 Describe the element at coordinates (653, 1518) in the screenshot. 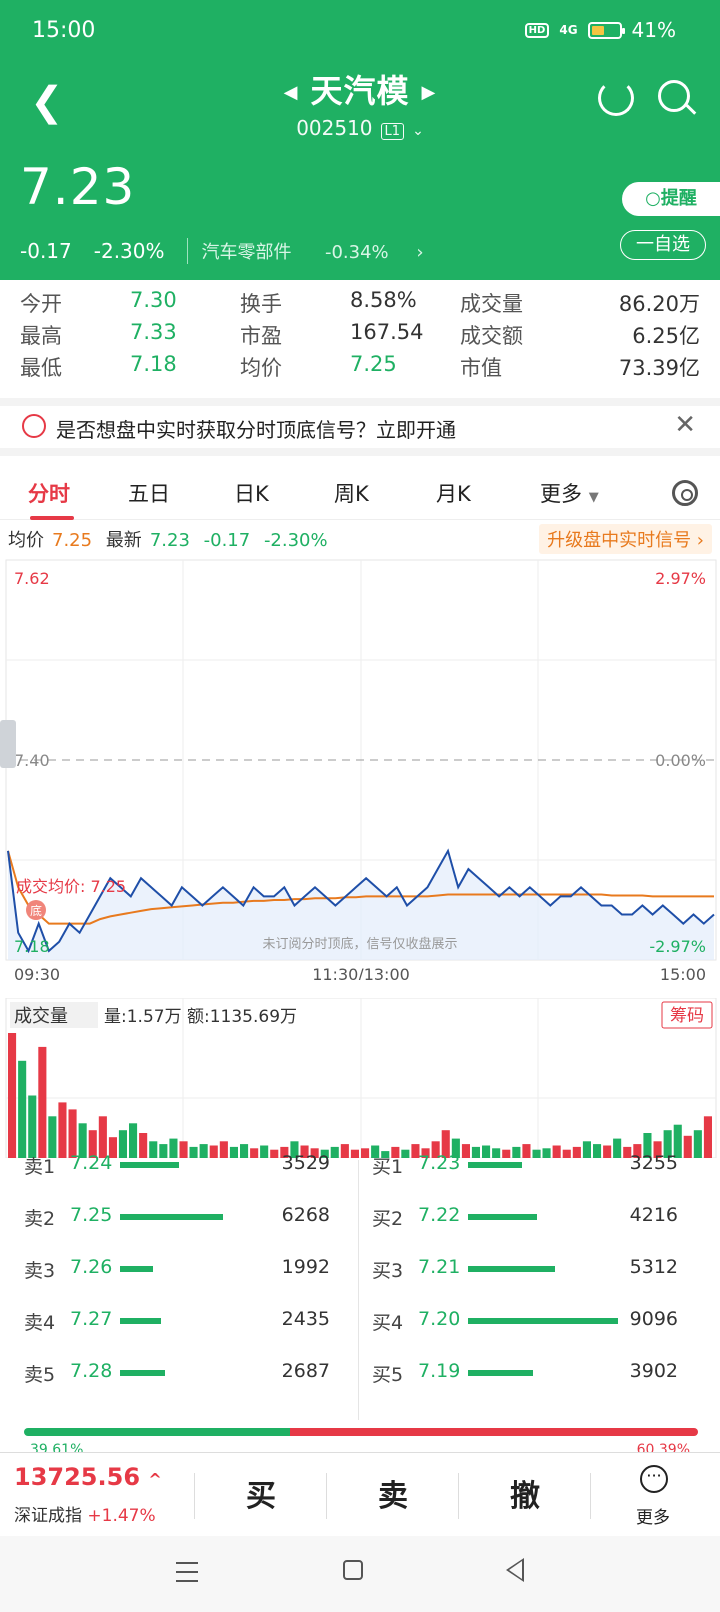

I see `more-button: 更多` at that location.